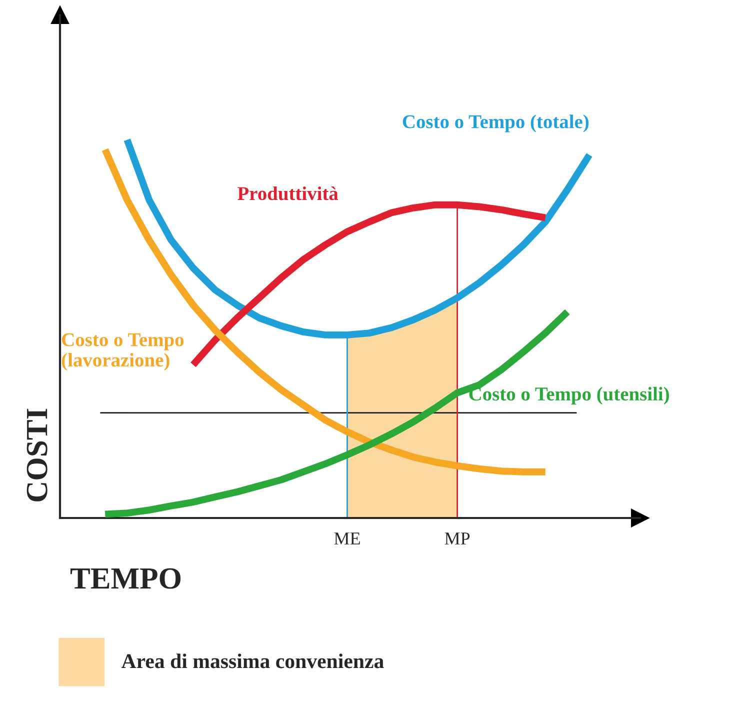 The image size is (747, 710). What do you see at coordinates (288, 193) in the screenshot?
I see `series-label: Produttività` at bounding box center [288, 193].